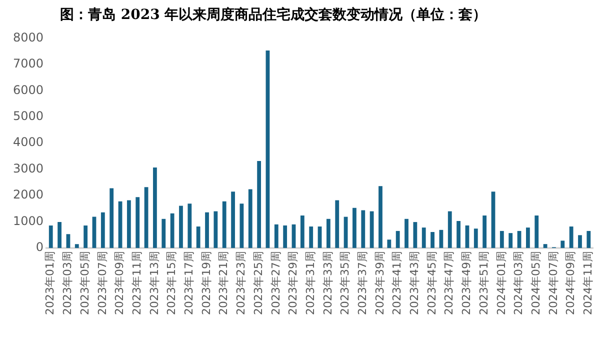 This screenshot has height=340, width=613. What do you see at coordinates (28, 142) in the screenshot?
I see `y-tick-label: 4000` at bounding box center [28, 142].